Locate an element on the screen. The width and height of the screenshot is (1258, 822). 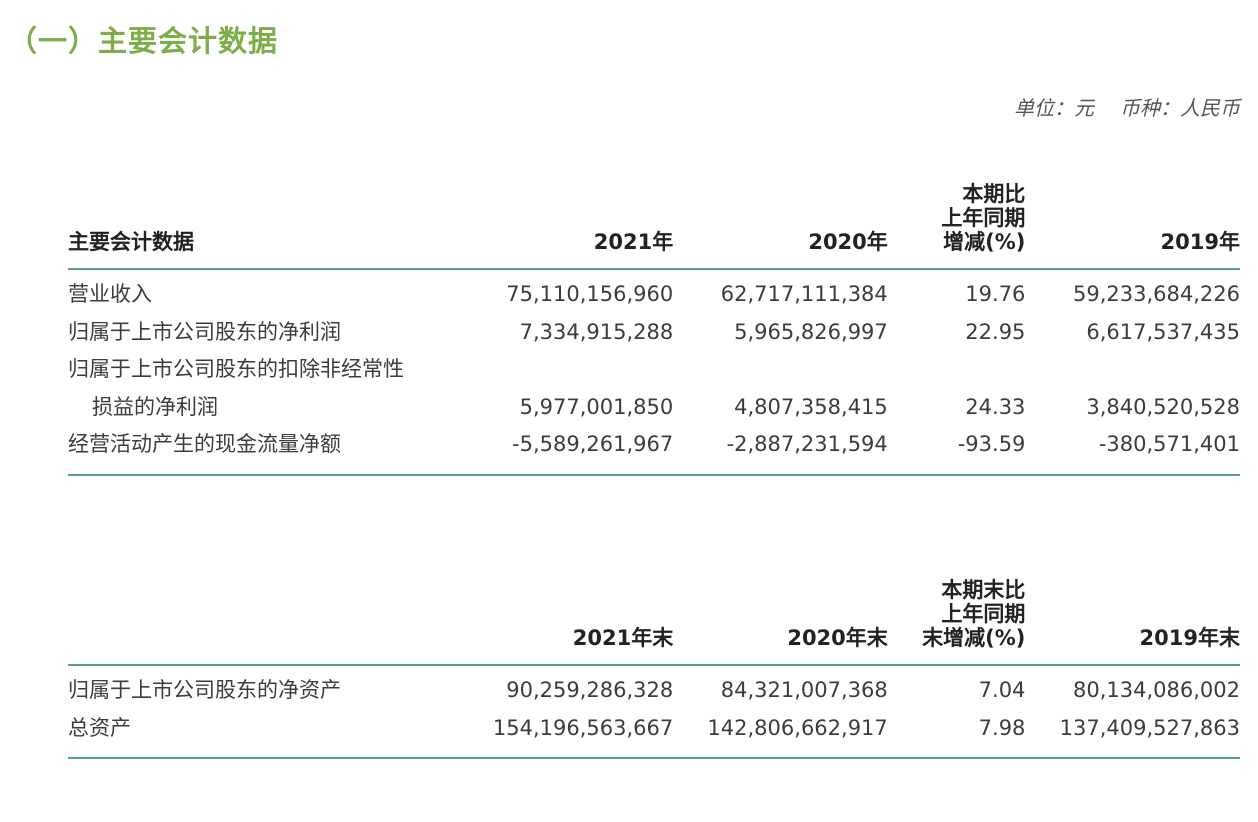
header-2021: 2021年 is located at coordinates (633, 242).